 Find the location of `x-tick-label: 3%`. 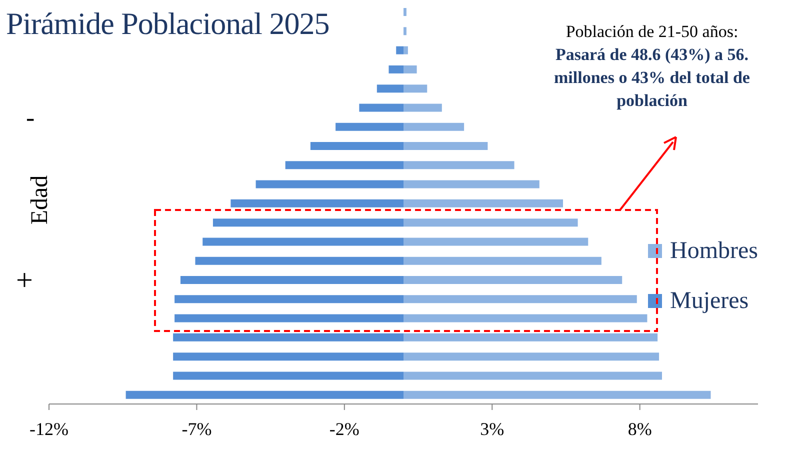

x-tick-label: 3% is located at coordinates (492, 428).